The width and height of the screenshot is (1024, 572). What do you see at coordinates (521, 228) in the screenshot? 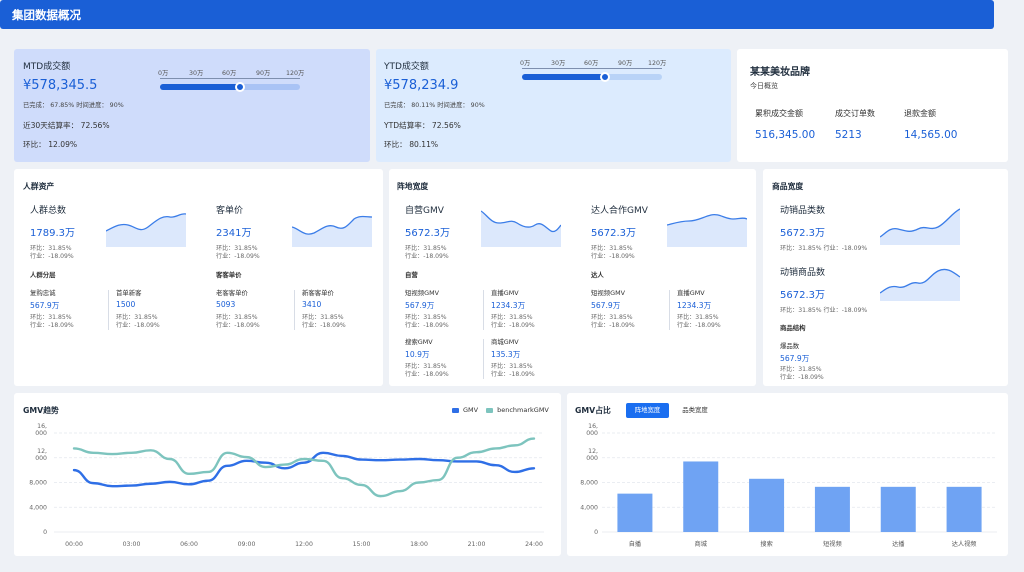
I see `channel-self-sparkline` at bounding box center [521, 228].